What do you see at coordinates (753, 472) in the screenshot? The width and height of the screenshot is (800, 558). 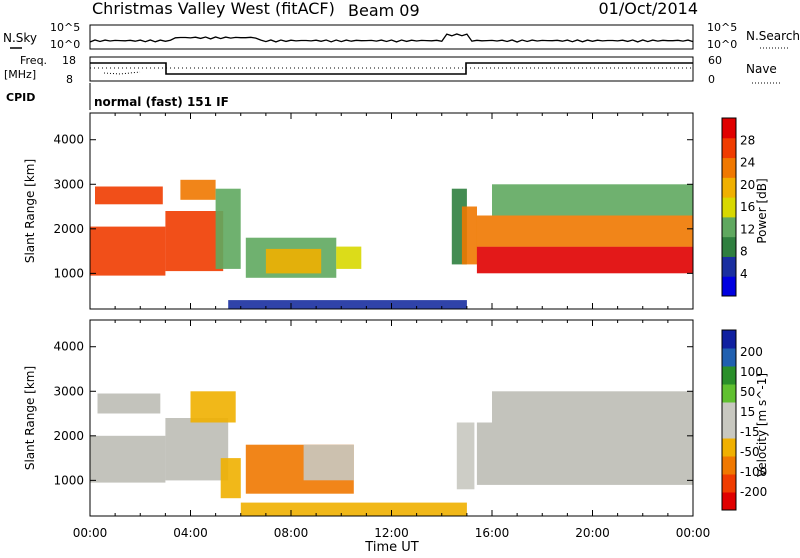 I see `velocity-colorbar-tick: -100` at bounding box center [753, 472].